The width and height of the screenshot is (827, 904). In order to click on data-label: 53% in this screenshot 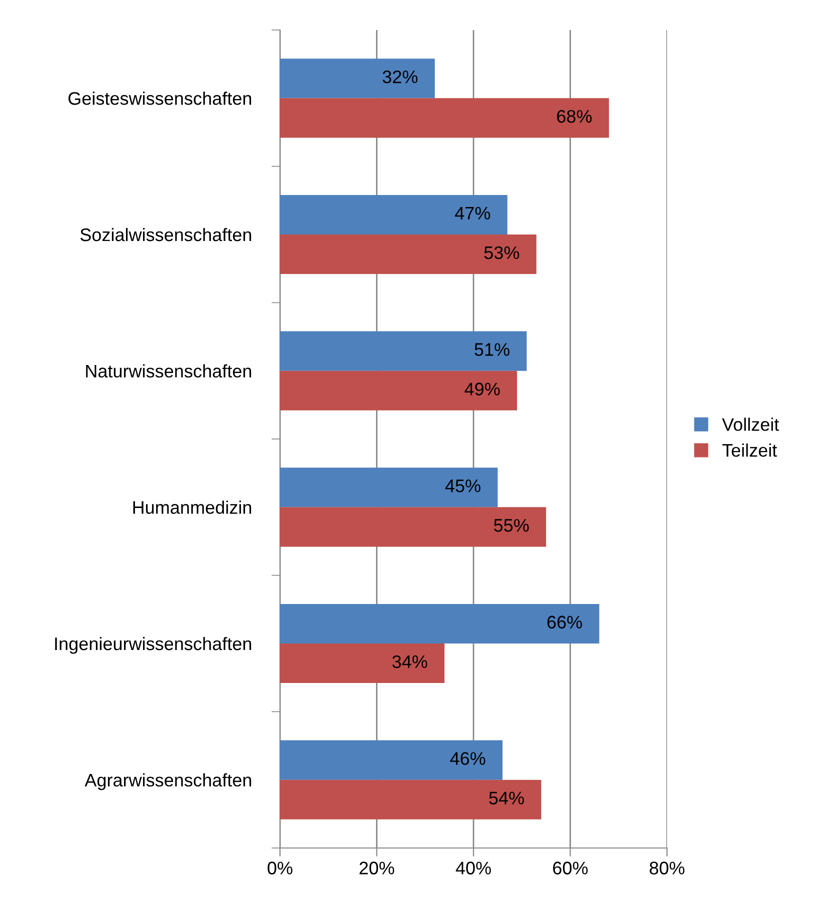, I will do `click(502, 253)`.